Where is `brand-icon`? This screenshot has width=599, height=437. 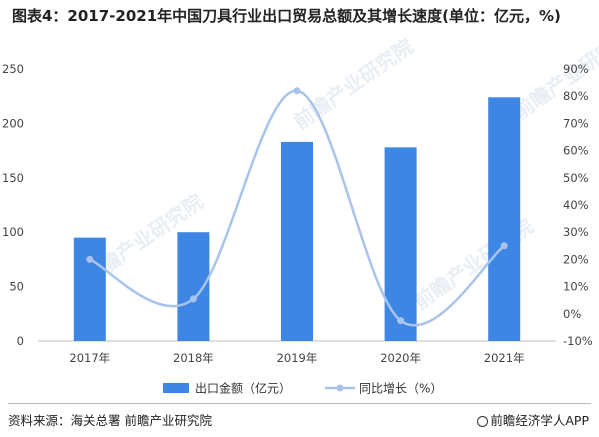 brand-icon is located at coordinates (483, 421).